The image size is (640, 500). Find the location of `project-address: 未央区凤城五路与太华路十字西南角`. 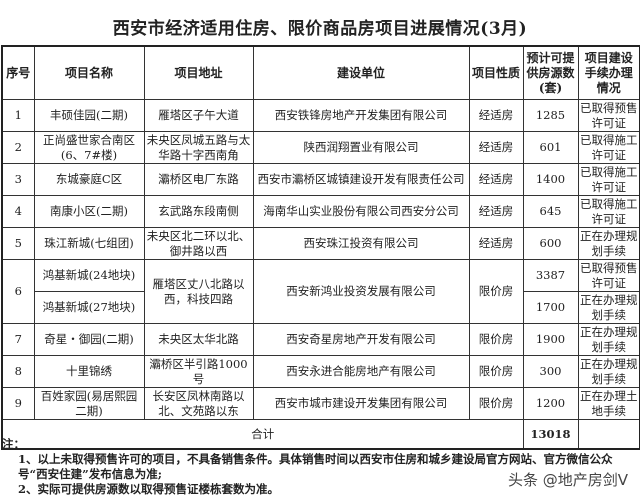

project-address: 未央区凤城五路与太华路十字西南角 is located at coordinates (198, 147).